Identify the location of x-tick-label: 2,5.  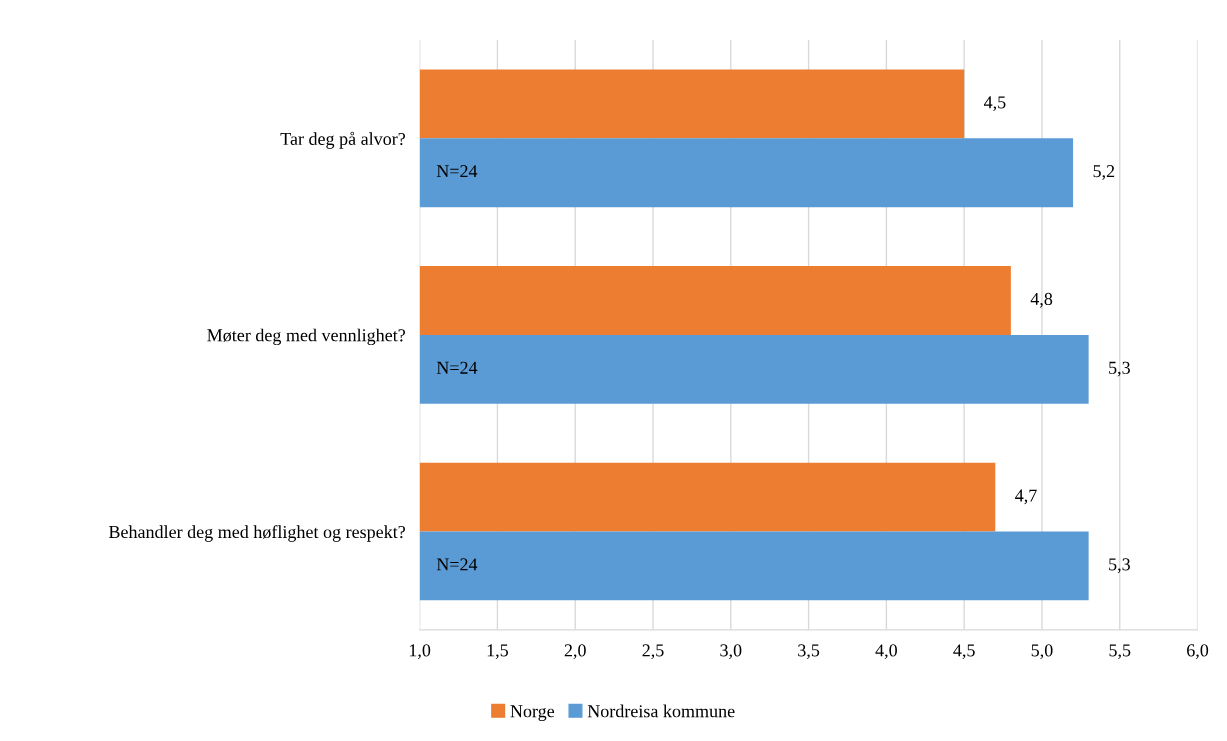
(653, 652).